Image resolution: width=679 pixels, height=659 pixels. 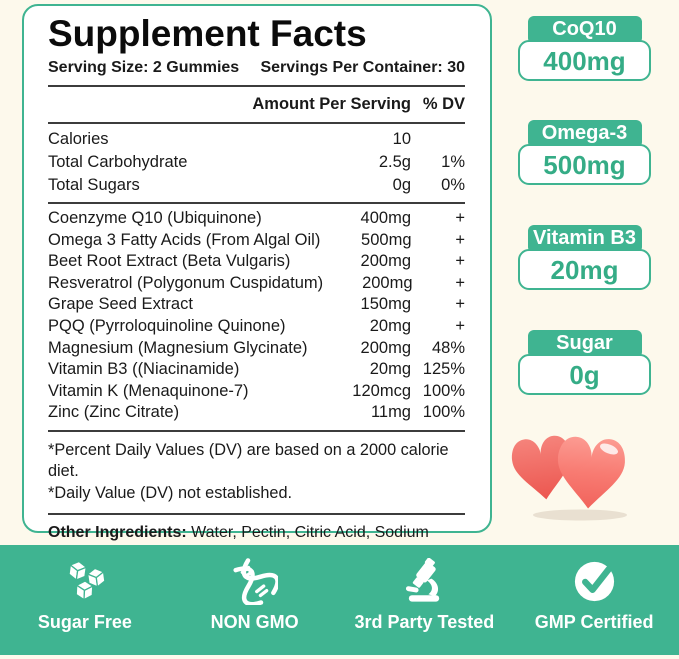 What do you see at coordinates (453, 162) in the screenshot?
I see `row-dv: 1%` at bounding box center [453, 162].